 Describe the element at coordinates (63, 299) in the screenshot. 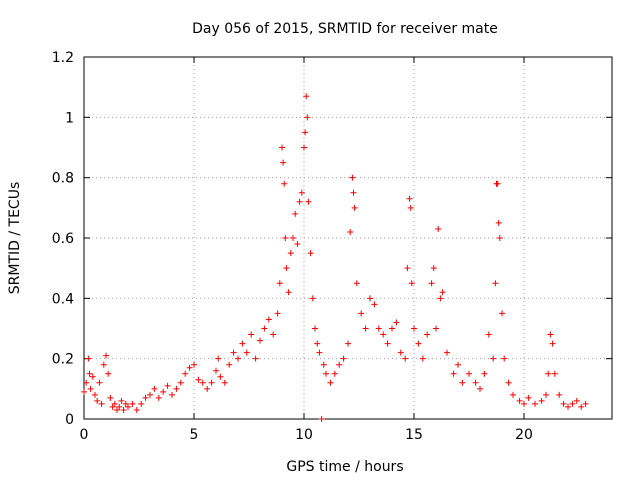

I see `y-tick-label: 0.4` at that location.